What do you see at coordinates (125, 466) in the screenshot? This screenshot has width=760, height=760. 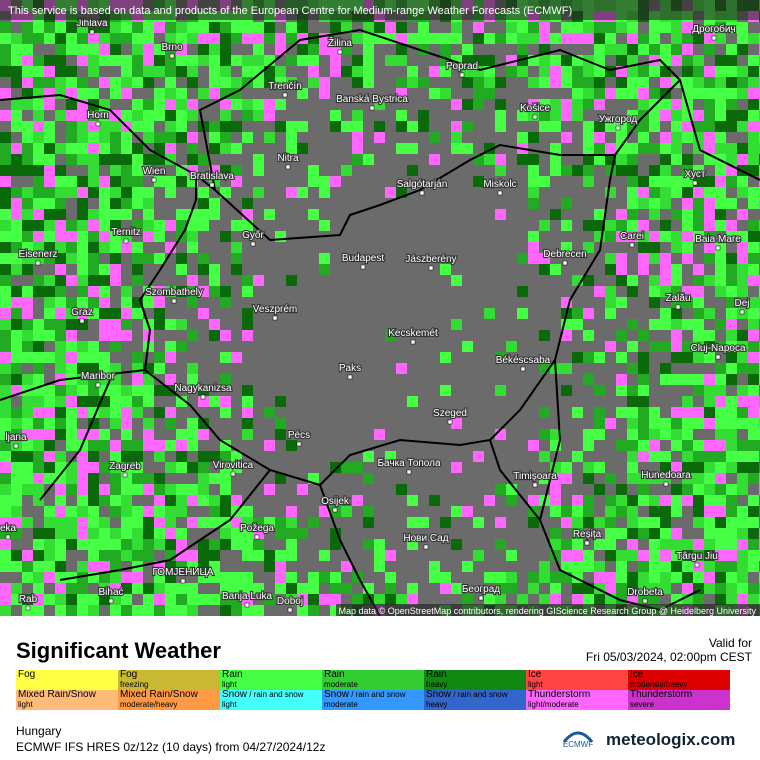 I see `city-label: Zagreb` at bounding box center [125, 466].